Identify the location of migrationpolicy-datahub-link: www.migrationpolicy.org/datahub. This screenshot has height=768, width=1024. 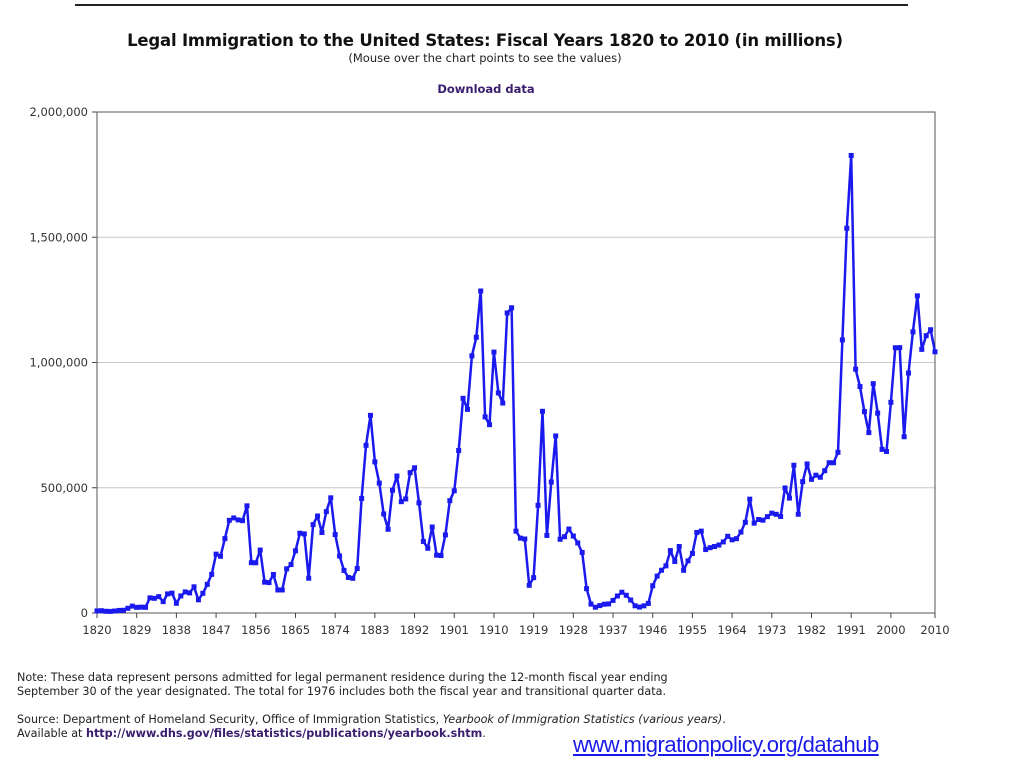
(726, 744).